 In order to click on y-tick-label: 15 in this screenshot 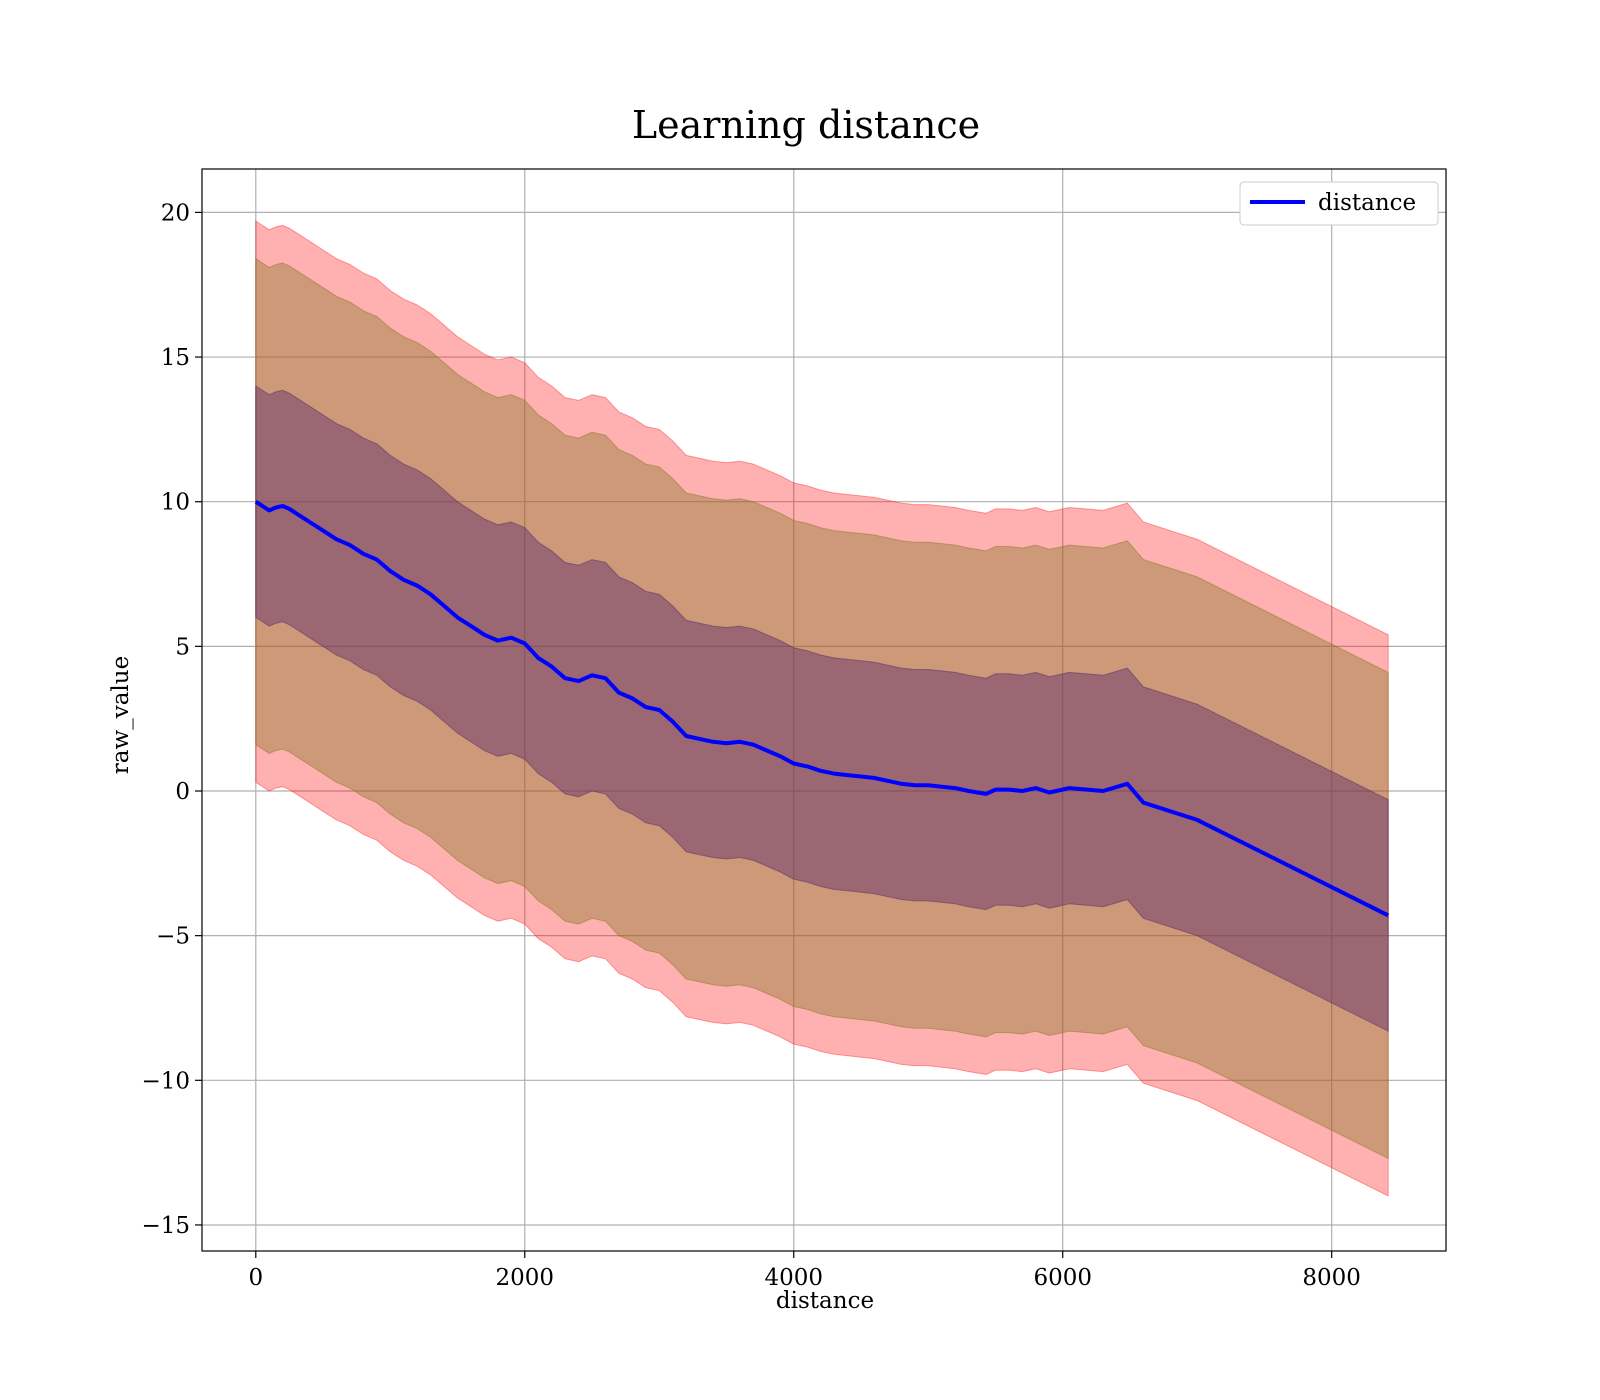, I will do `click(175, 358)`.